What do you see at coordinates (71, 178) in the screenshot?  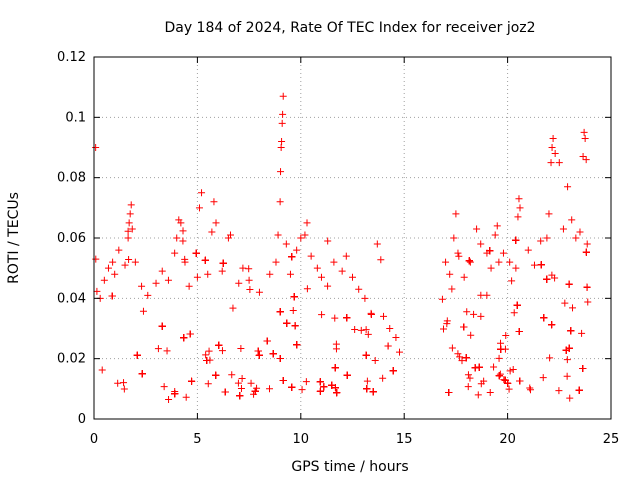 I see `y-tick-label: 0.08` at bounding box center [71, 178].